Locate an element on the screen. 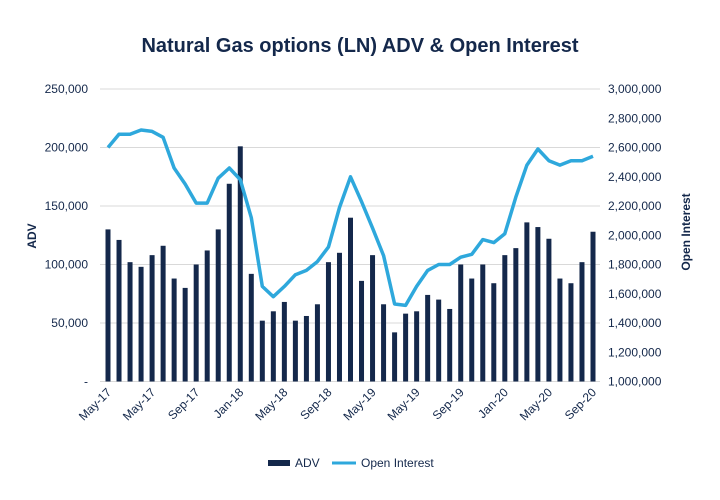  y2-tick-label: 2,800,000 is located at coordinates (635, 118).